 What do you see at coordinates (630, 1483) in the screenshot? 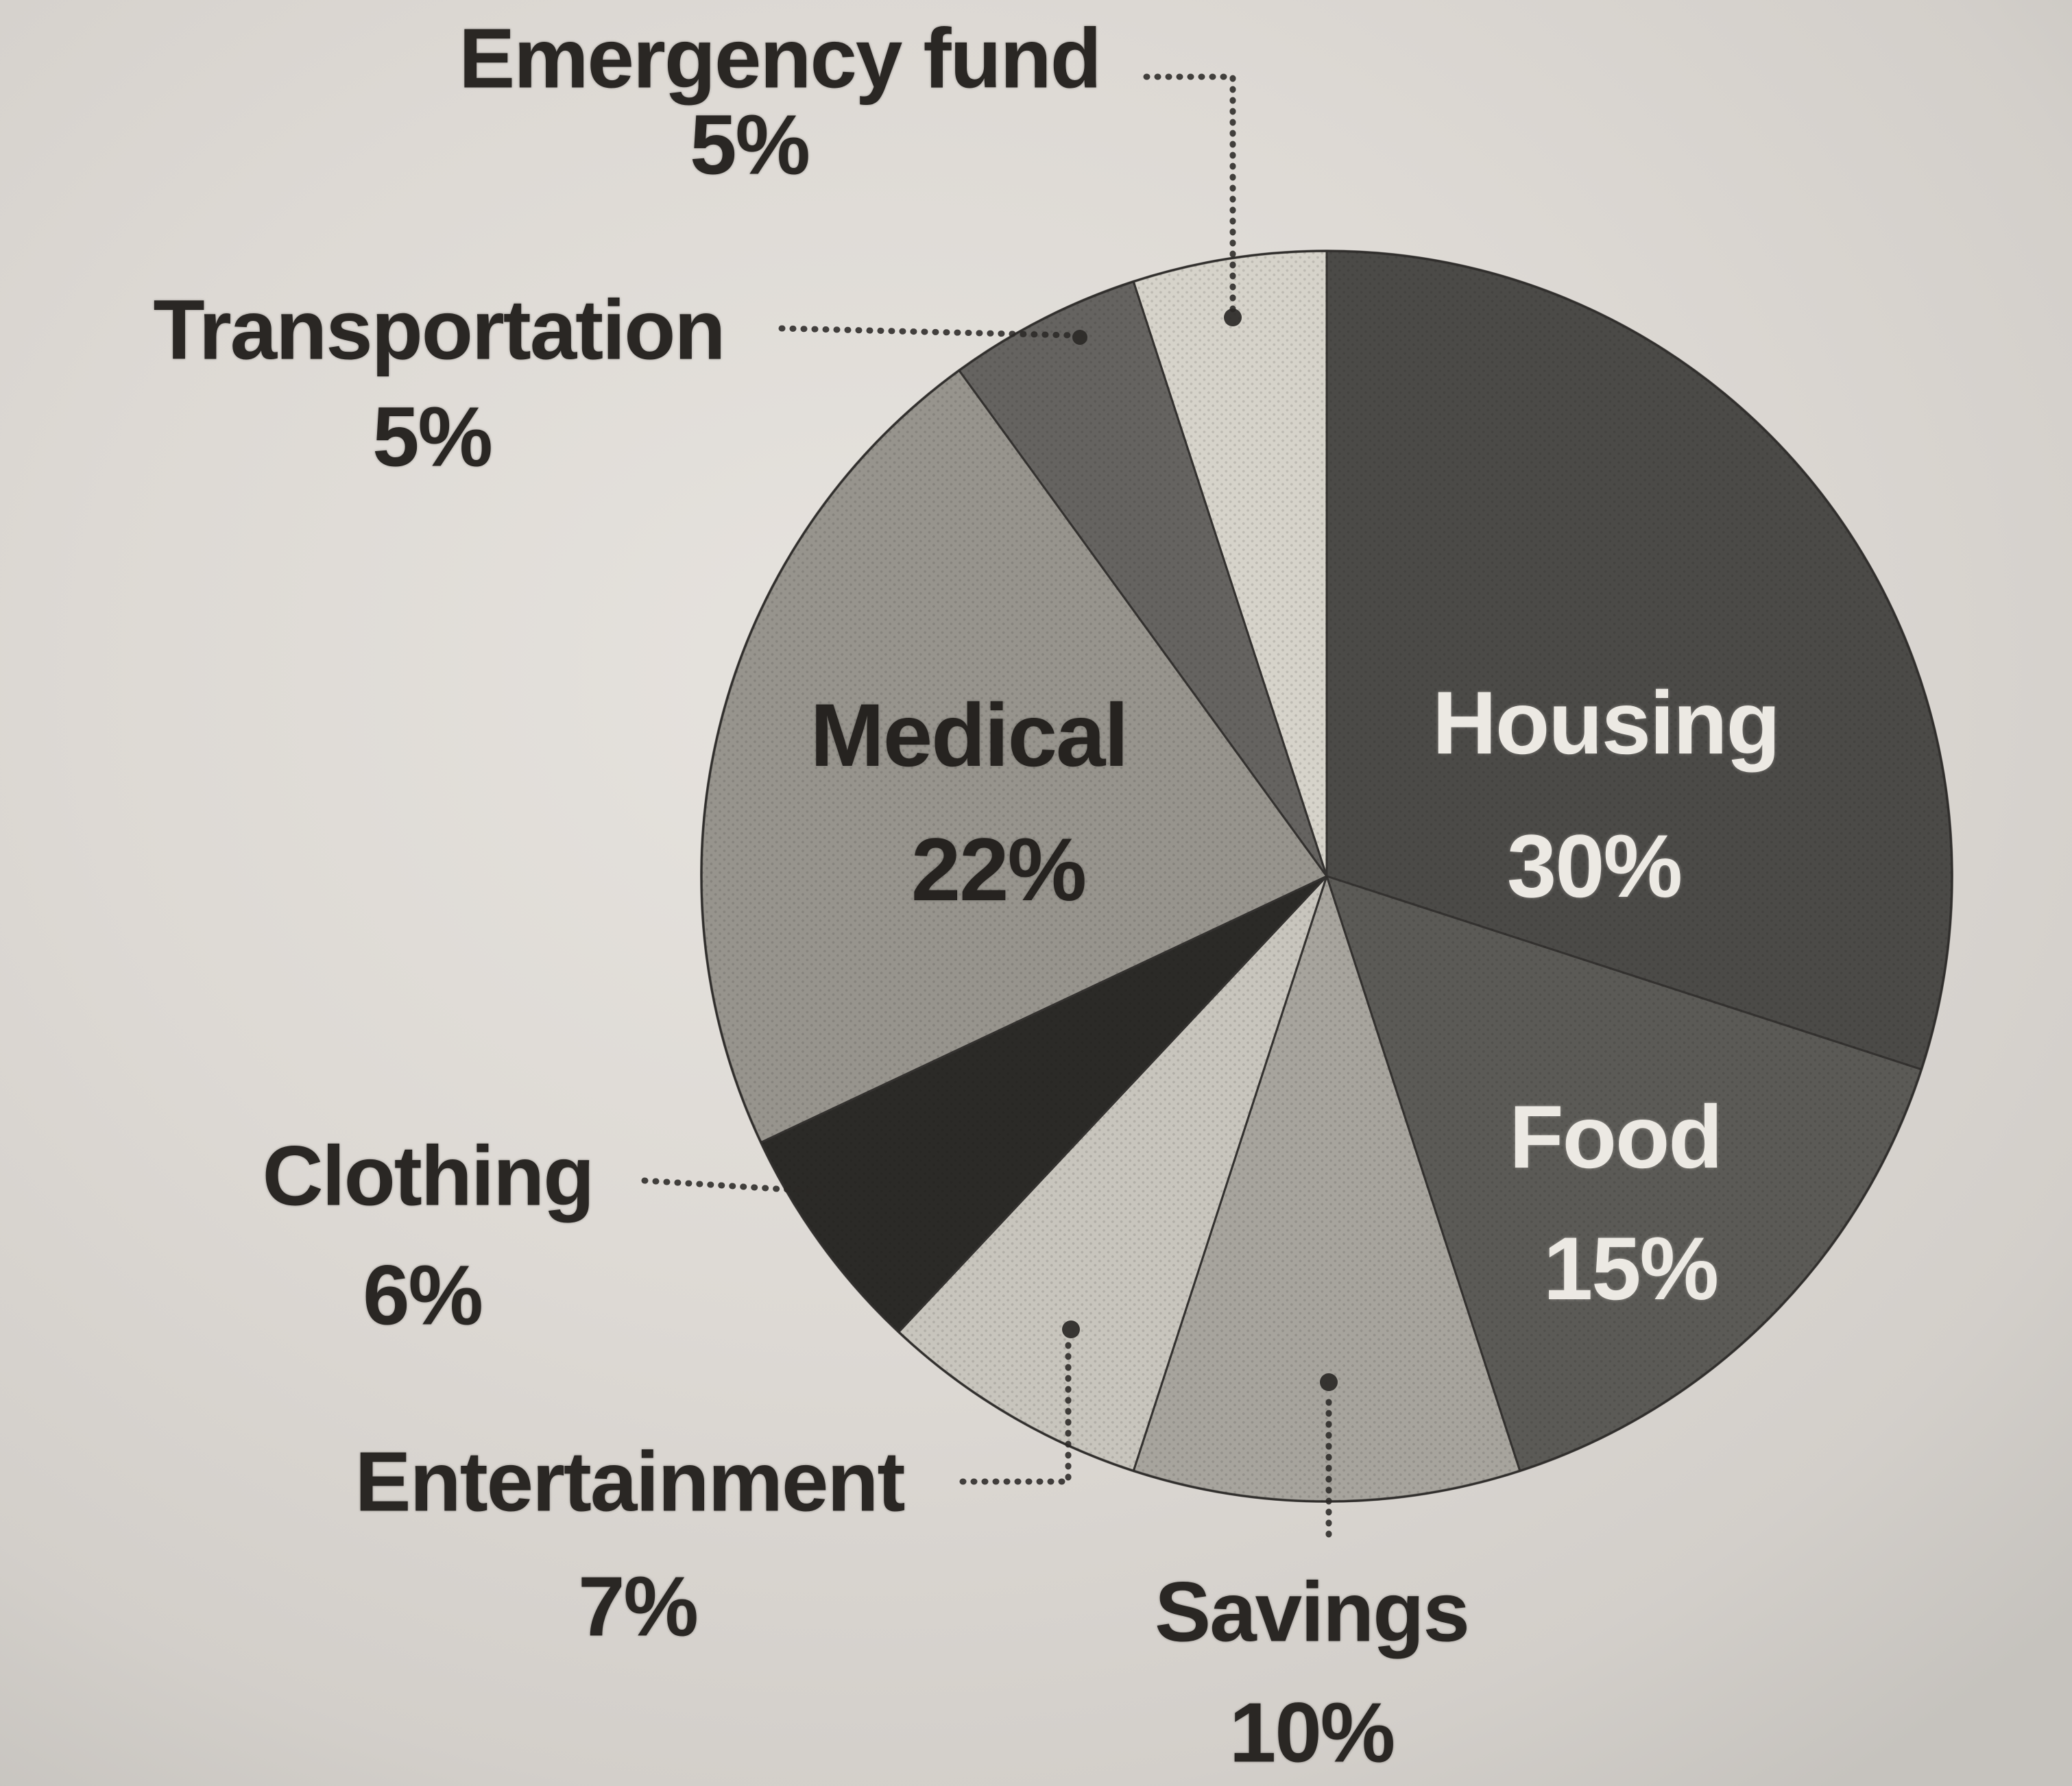
I see `entertainment-label: Entertainment` at bounding box center [630, 1483].